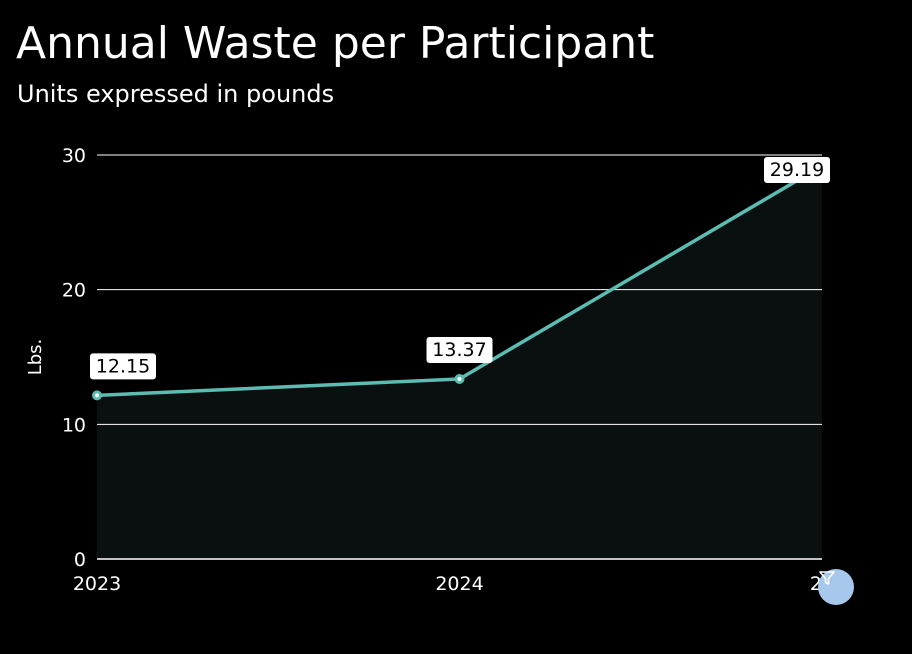 This screenshot has width=912, height=654. I want to click on data-label: 29.19, so click(797, 170).